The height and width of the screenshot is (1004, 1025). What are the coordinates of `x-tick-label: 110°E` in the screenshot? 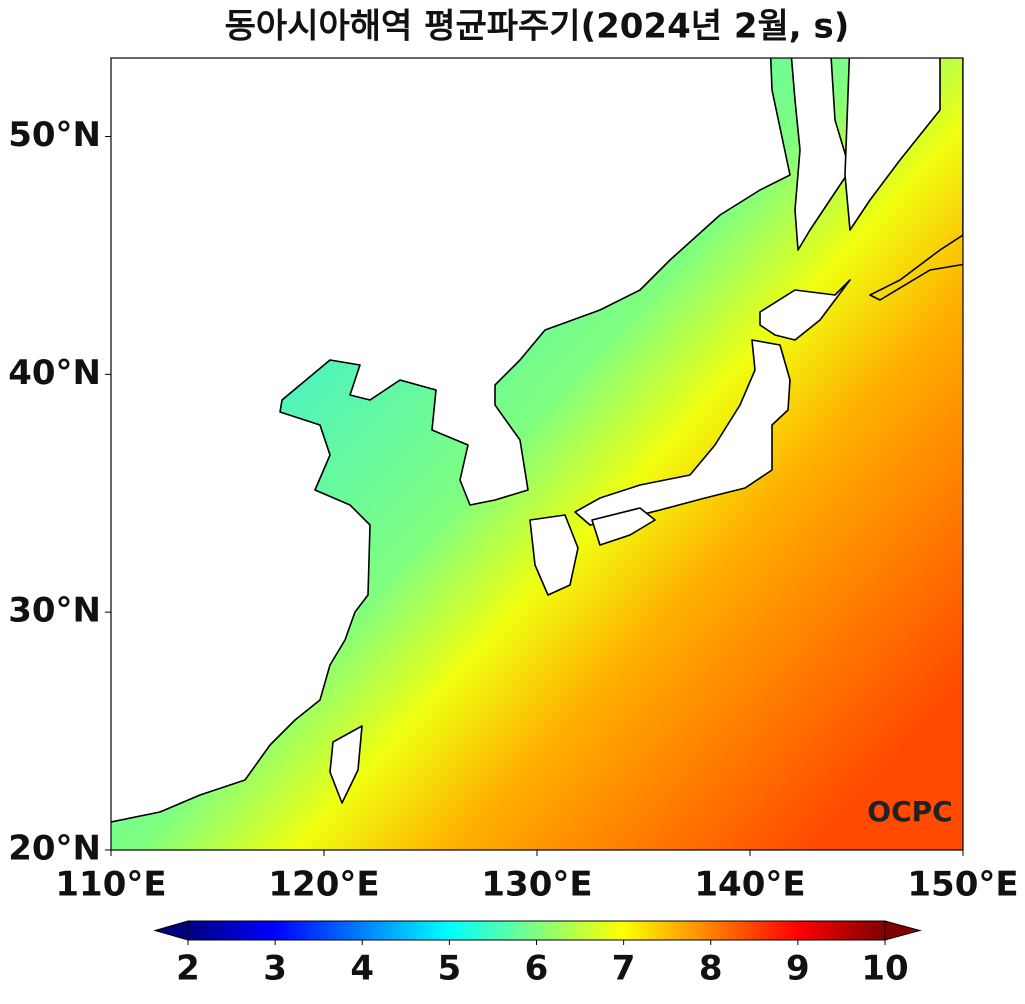 It's located at (110, 885).